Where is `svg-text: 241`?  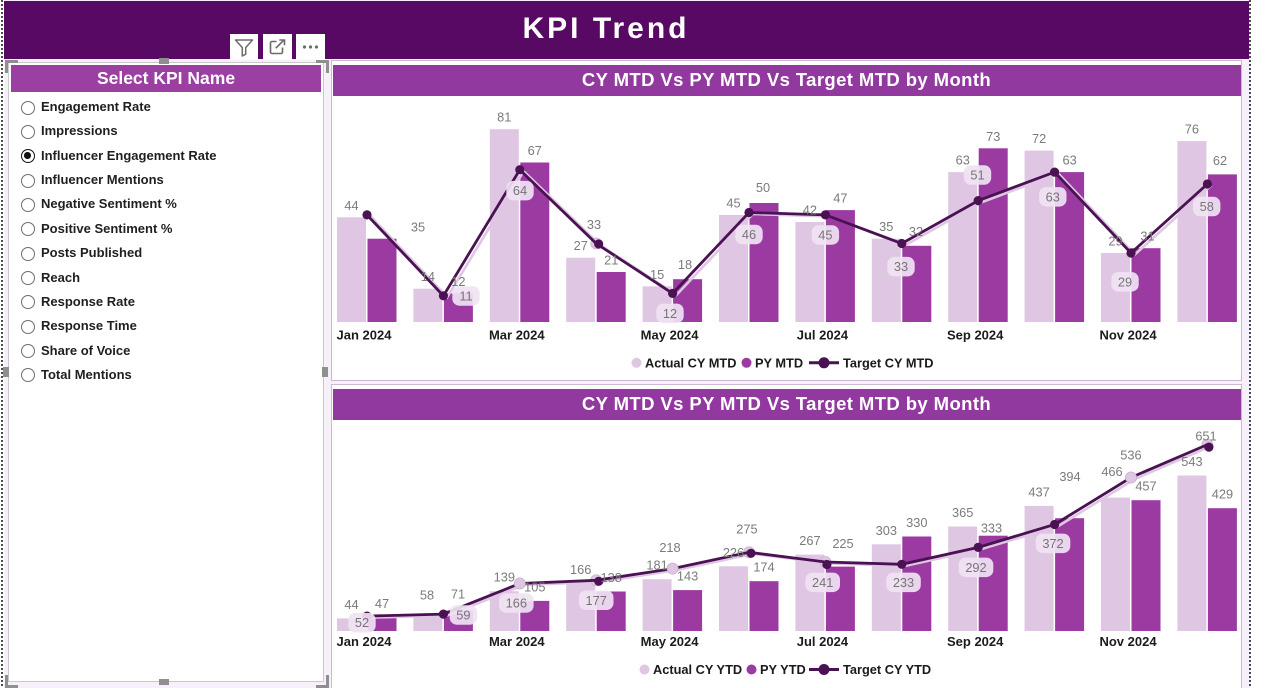 svg-text: 241 is located at coordinates (822, 582).